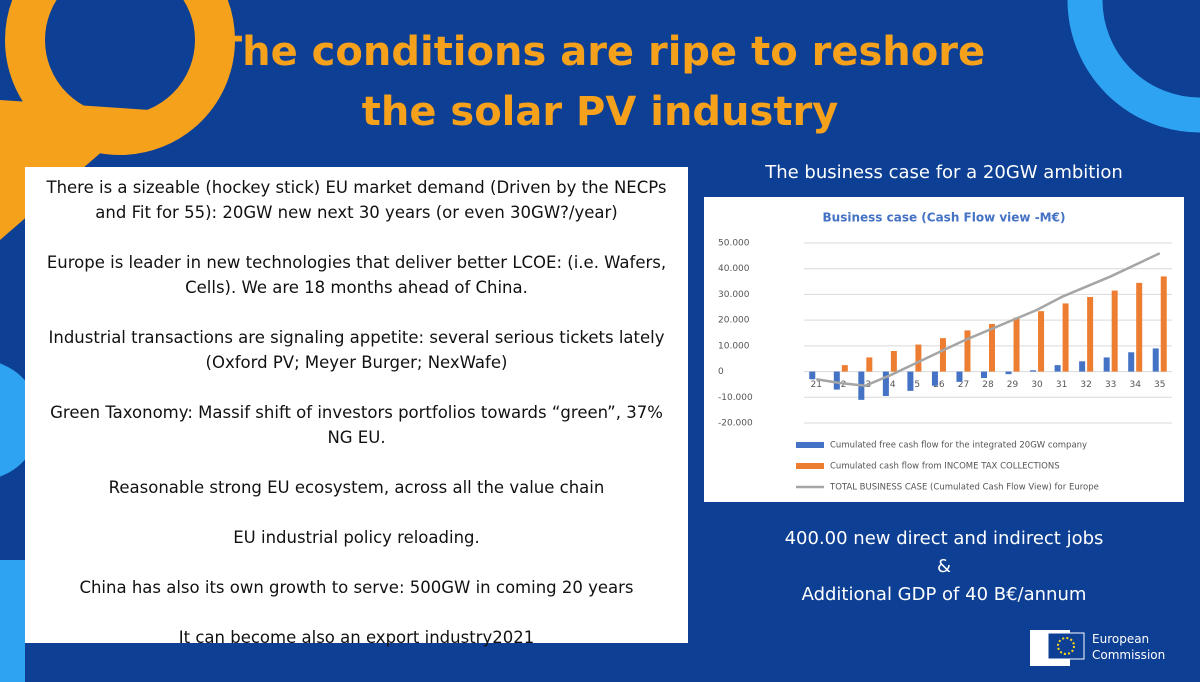  What do you see at coordinates (988, 319) in the screenshot?
I see `line` at bounding box center [988, 319].